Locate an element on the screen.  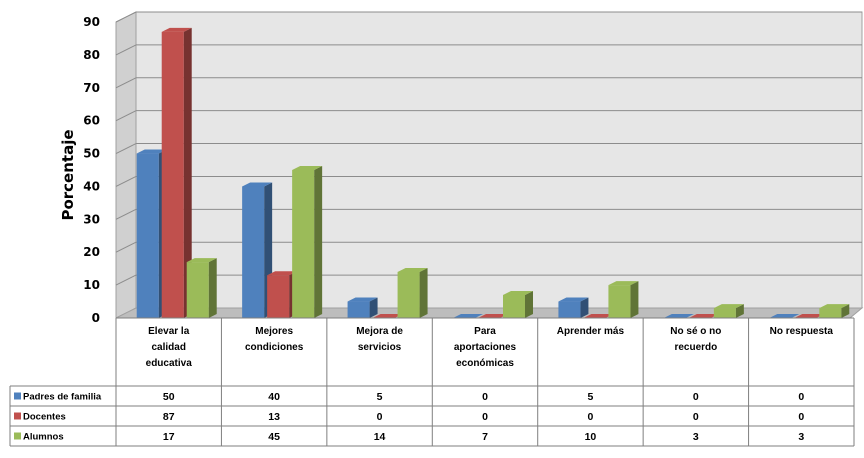
data-label: 7 is located at coordinates (485, 437).